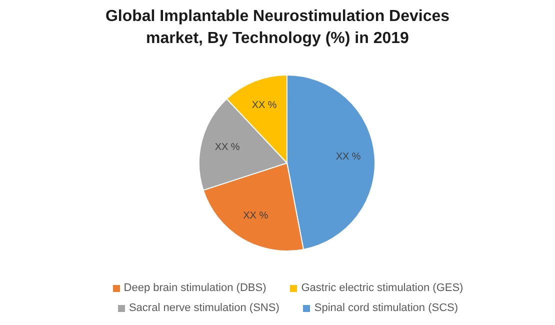  What do you see at coordinates (277, 28) in the screenshot?
I see `chart-title: Global Implantable Neurostimulation Devices market, By Technology (%) in 2019` at bounding box center [277, 28].